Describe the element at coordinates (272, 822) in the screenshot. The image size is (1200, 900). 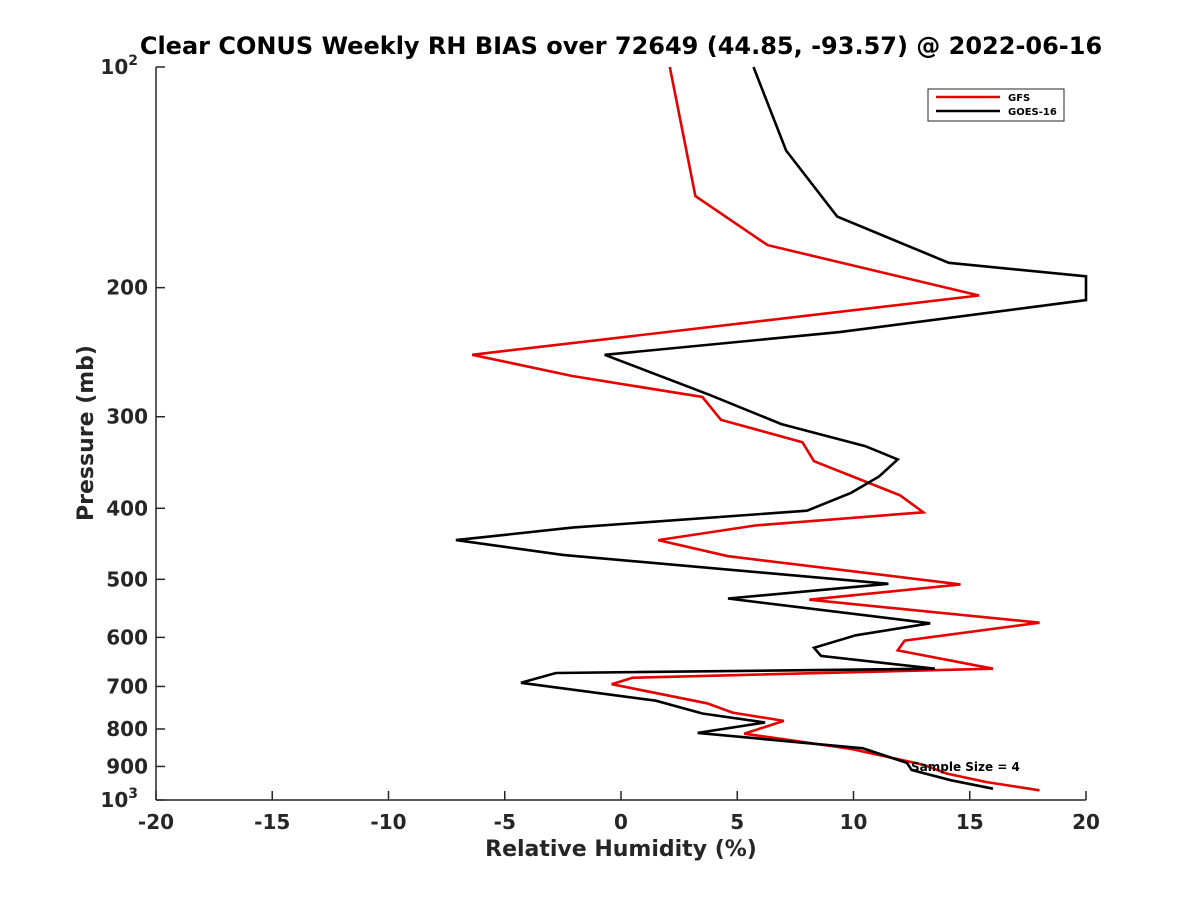
I see `x-tick-label: -15` at that location.